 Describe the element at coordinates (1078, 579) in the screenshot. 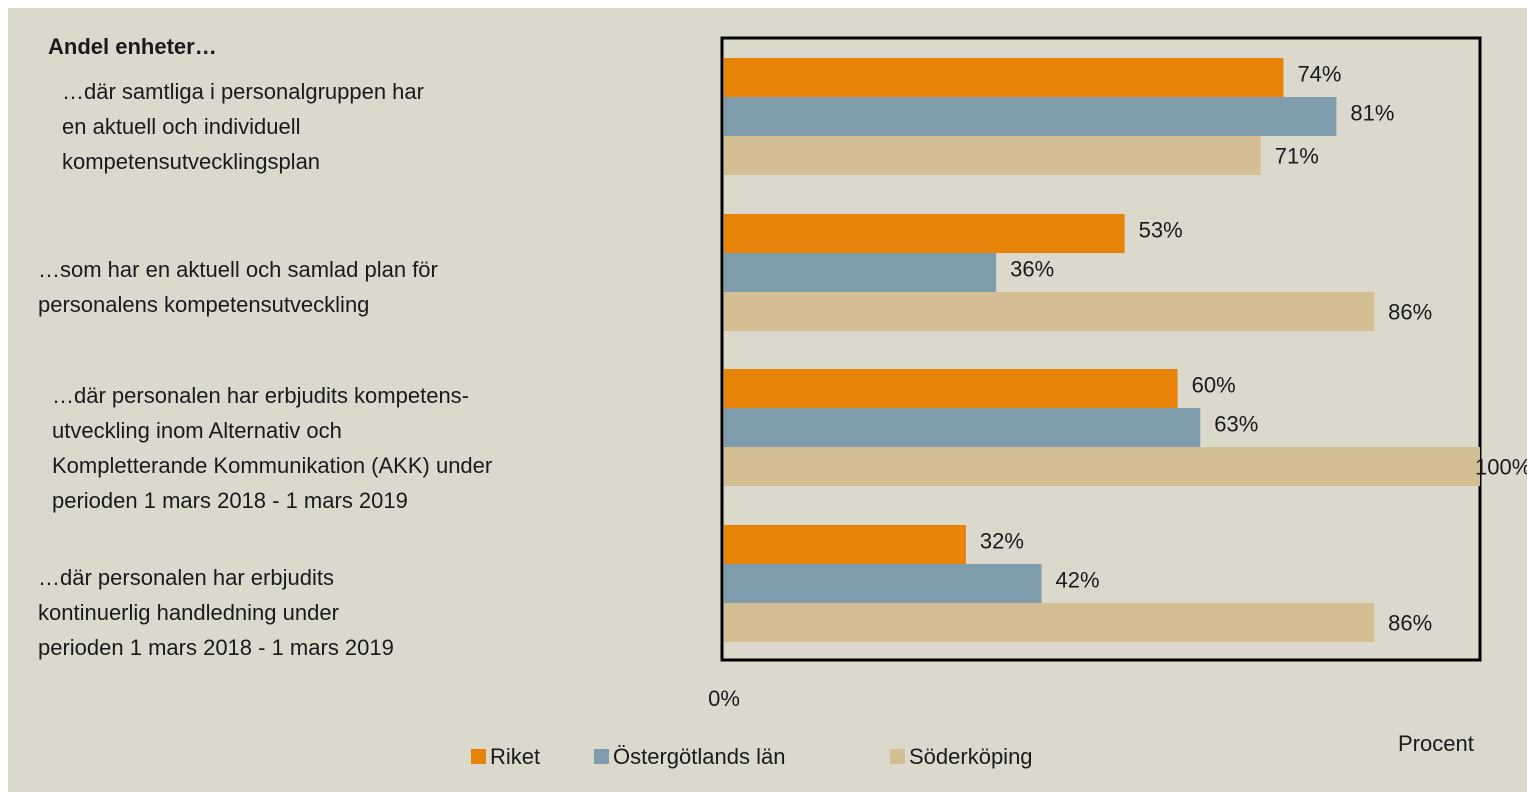

I see `data-label: 42%` at that location.